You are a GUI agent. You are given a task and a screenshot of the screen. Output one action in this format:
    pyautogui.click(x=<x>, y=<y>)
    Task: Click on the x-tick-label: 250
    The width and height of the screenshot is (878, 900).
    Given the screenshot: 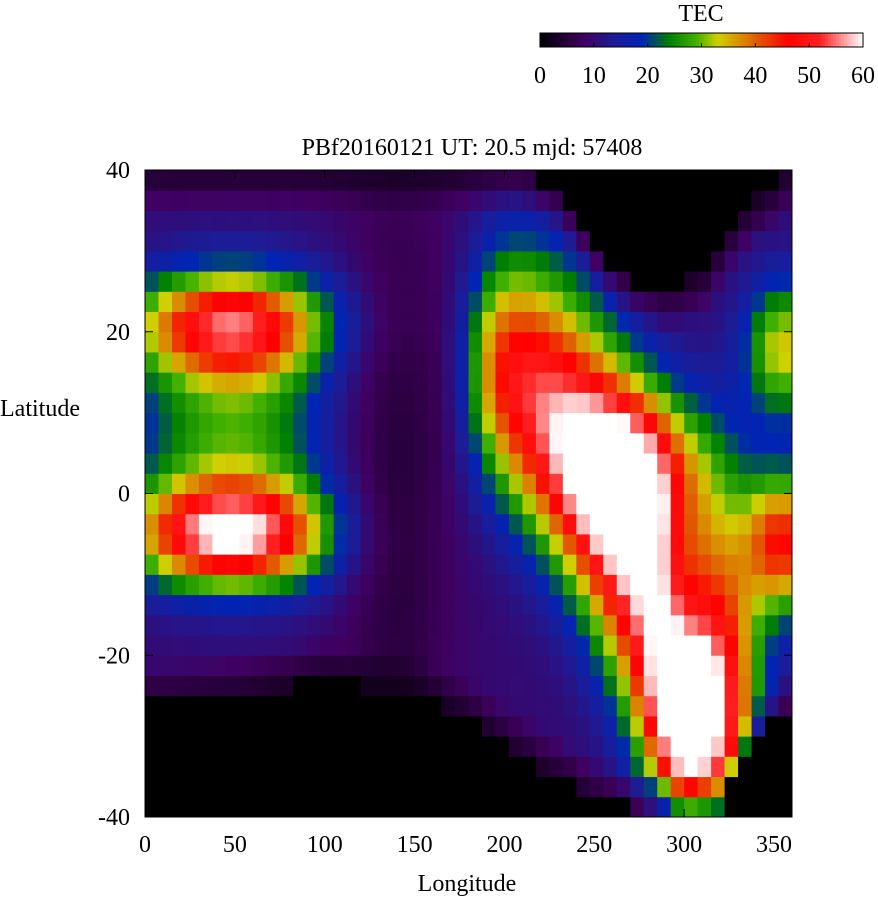 What is the action you would take?
    pyautogui.click(x=594, y=845)
    